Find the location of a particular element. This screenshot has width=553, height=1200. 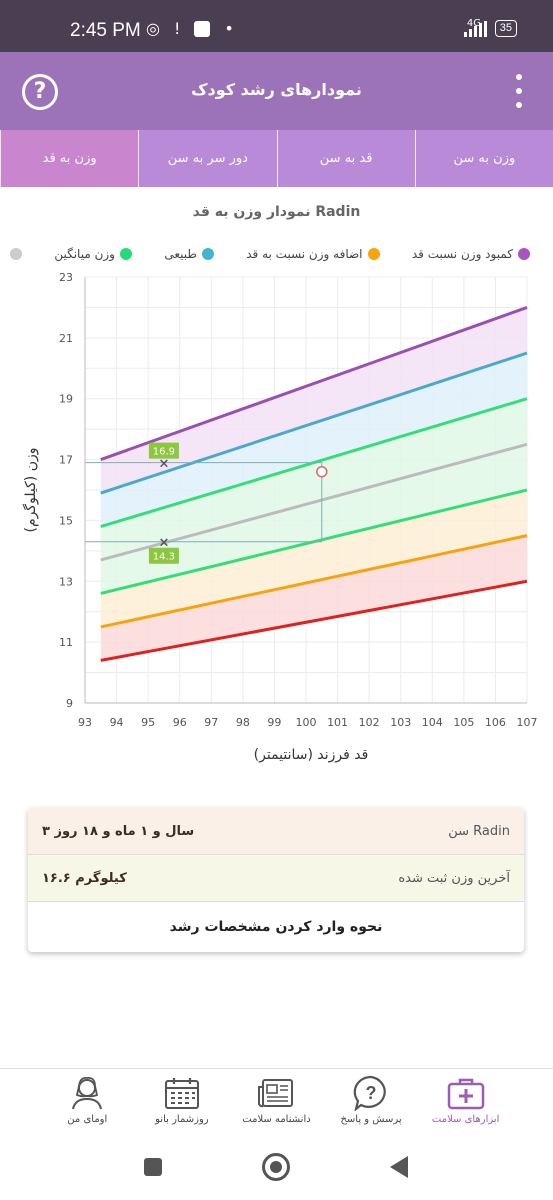

question-bubble-icon: ? is located at coordinates (371, 1093).